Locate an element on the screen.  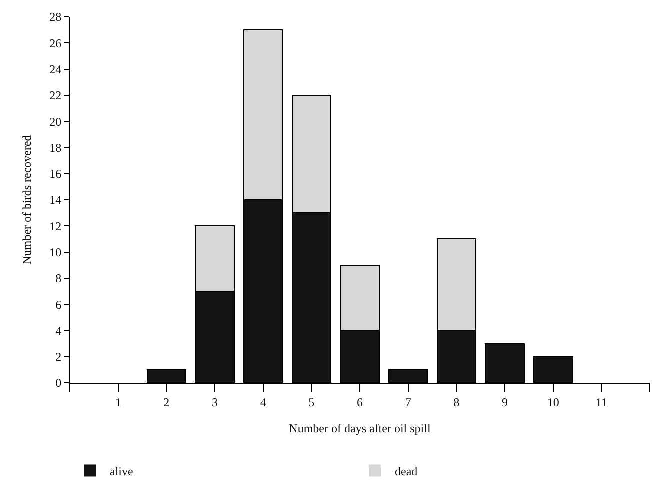
y-tick-label: 0 is located at coordinates (59, 383).